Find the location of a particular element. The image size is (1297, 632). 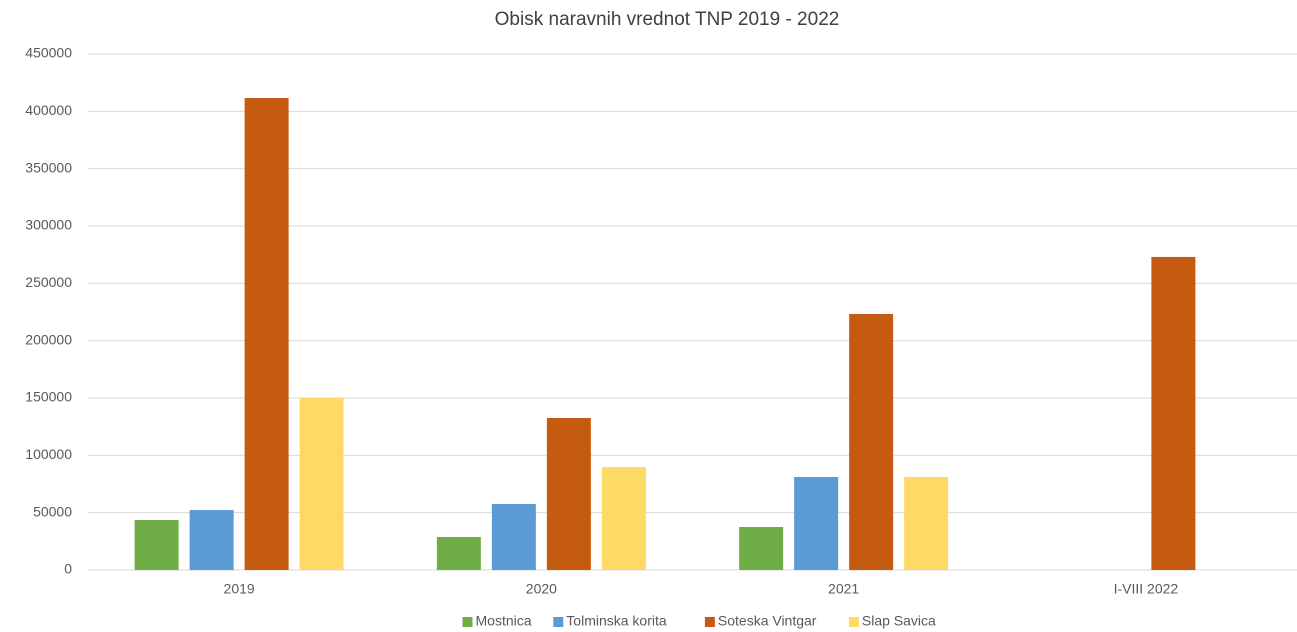

legend-label: Slap Savica is located at coordinates (899, 621).